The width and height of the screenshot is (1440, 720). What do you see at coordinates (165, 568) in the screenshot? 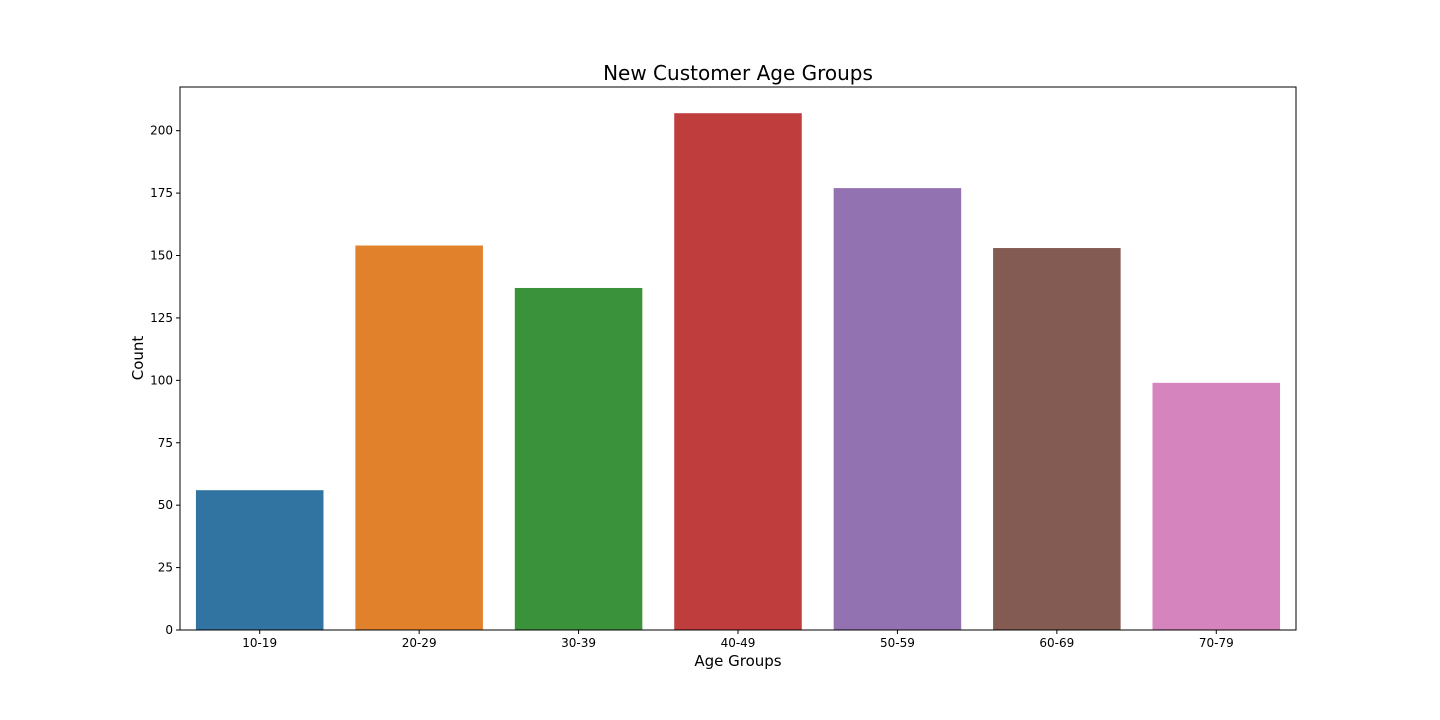
I see `y-tick-label: 25` at bounding box center [165, 568].